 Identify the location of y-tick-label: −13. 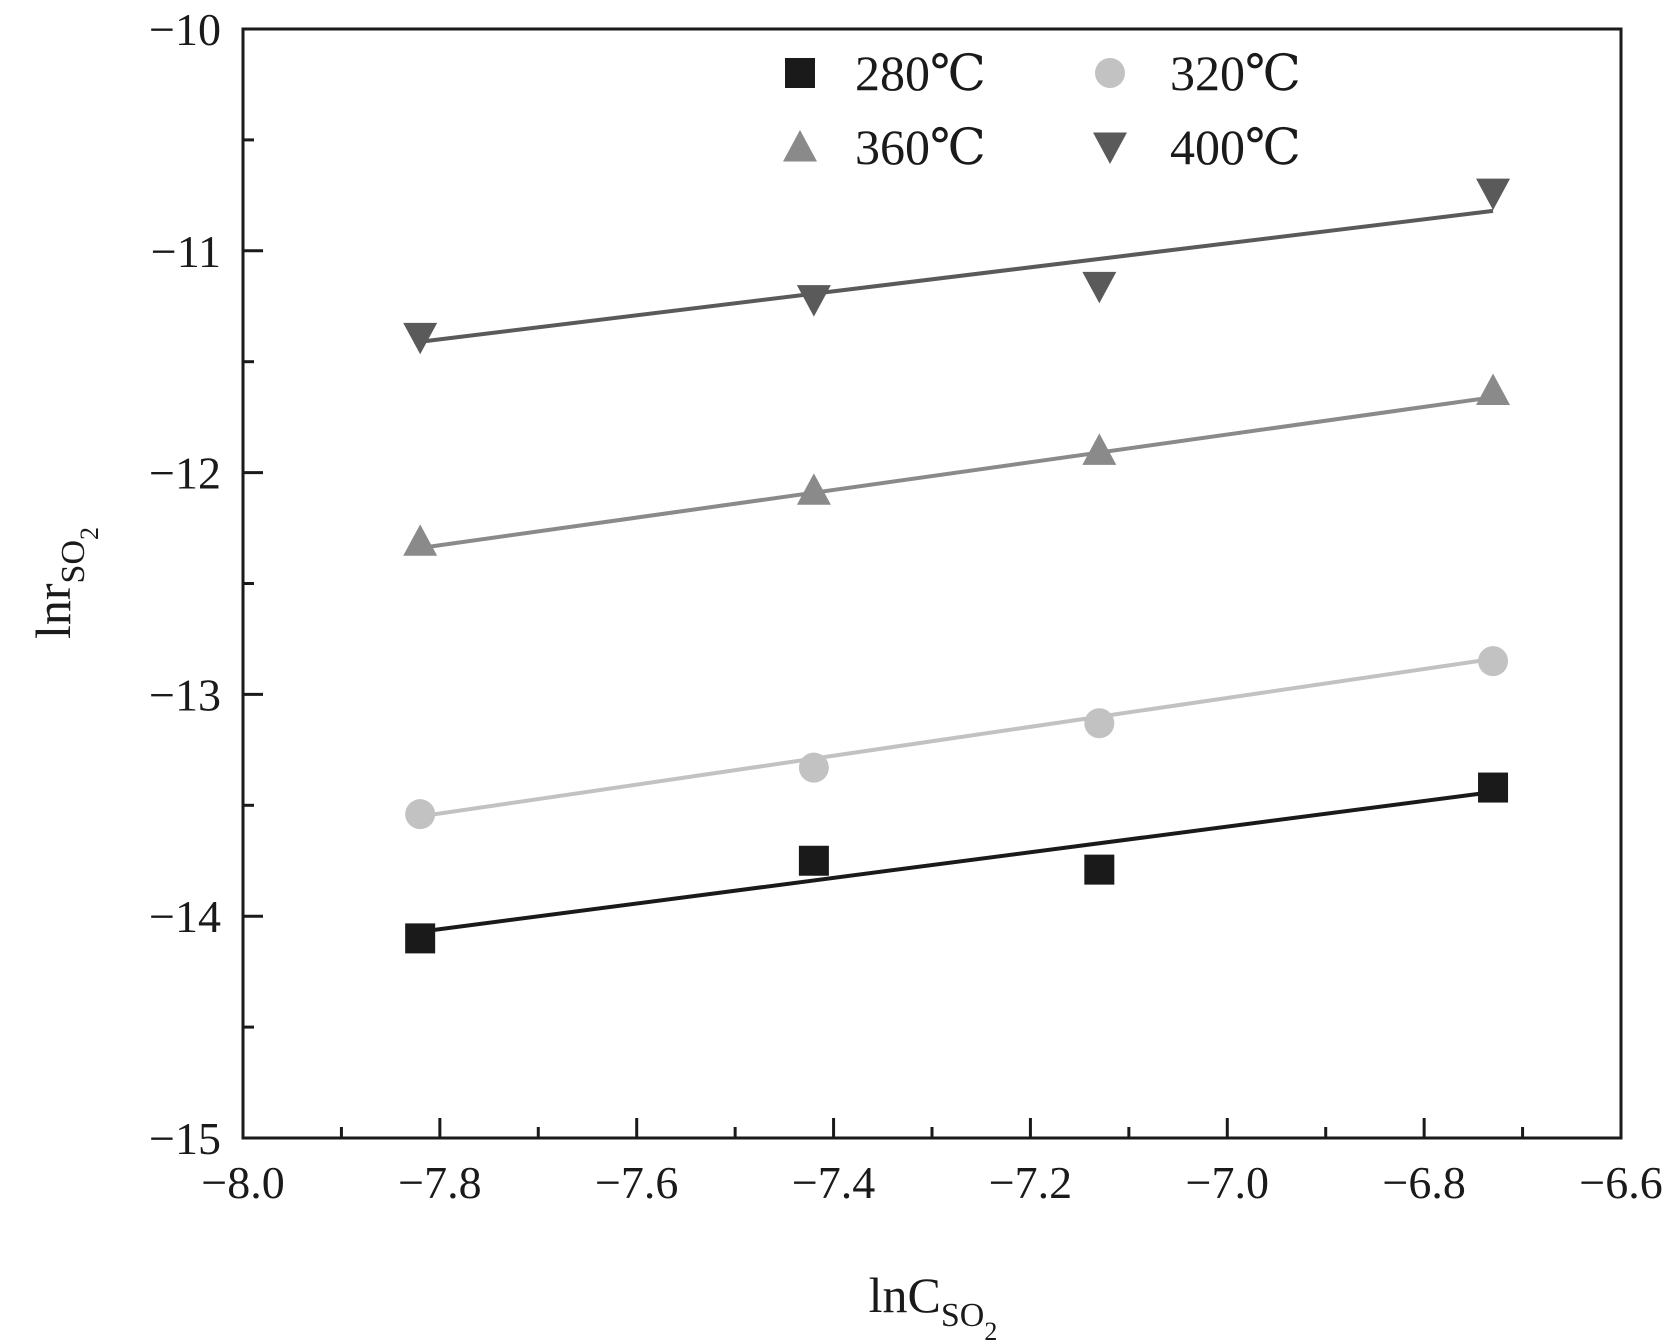
(185, 694).